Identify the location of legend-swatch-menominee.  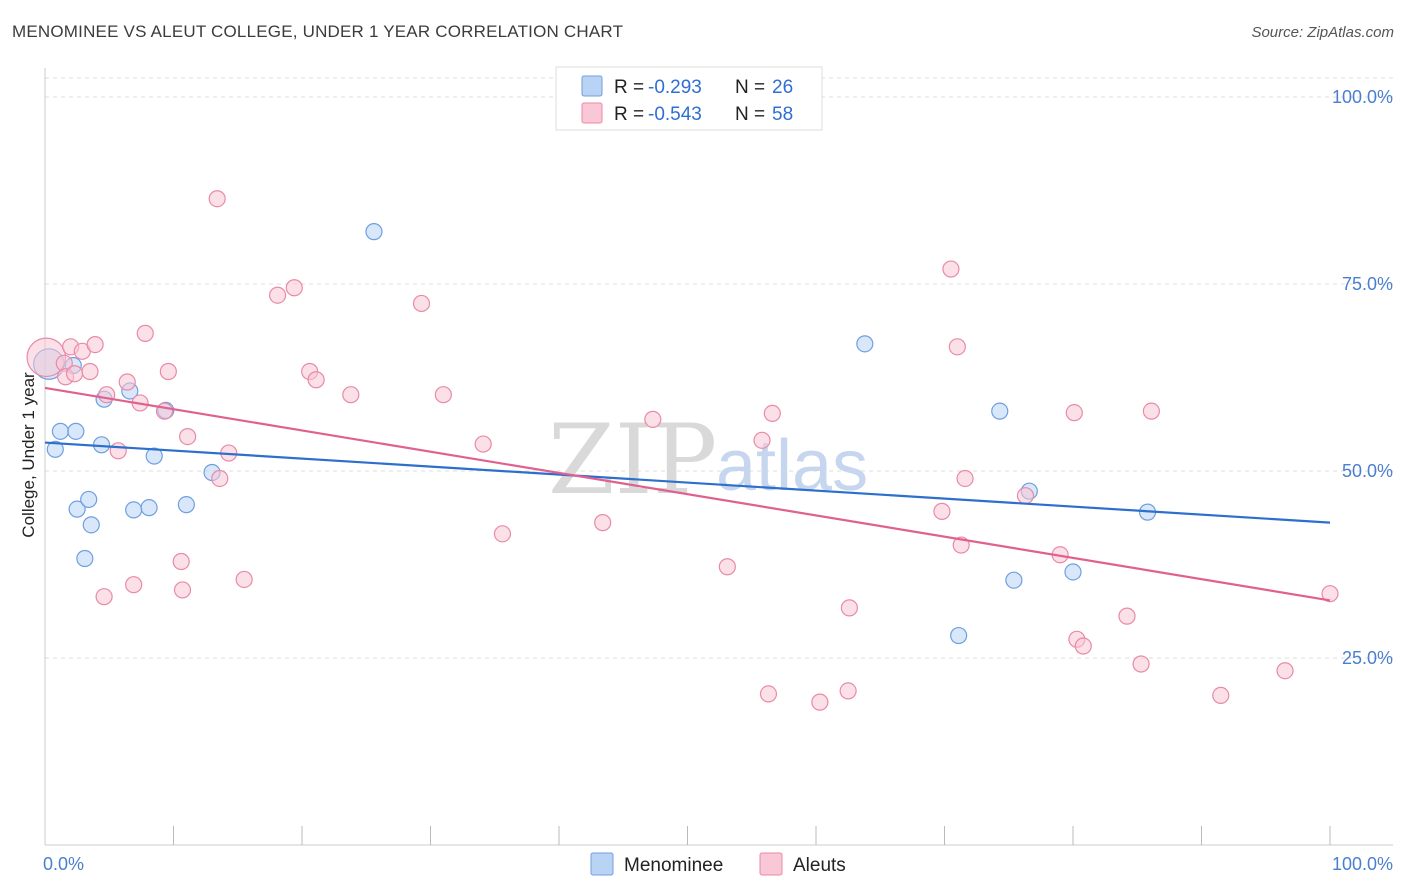
(592, 86).